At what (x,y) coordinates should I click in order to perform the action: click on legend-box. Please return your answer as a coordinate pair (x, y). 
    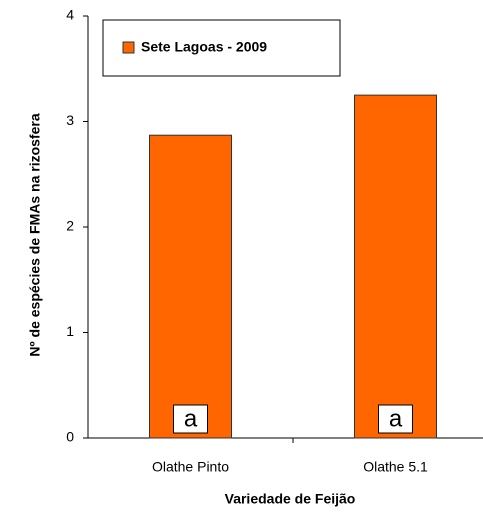
    Looking at the image, I should click on (221, 48).